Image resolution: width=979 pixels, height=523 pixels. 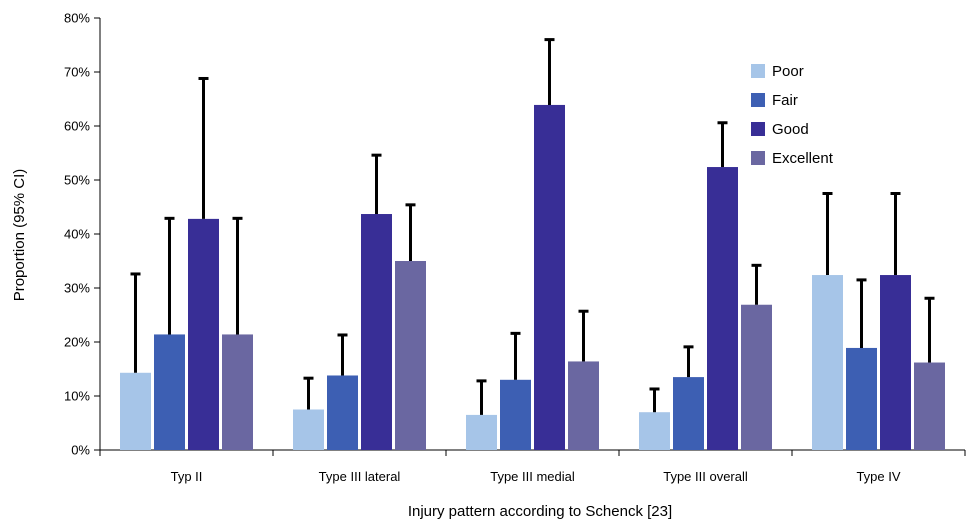 What do you see at coordinates (532, 476) in the screenshot?
I see `x-category-label: Type III medial` at bounding box center [532, 476].